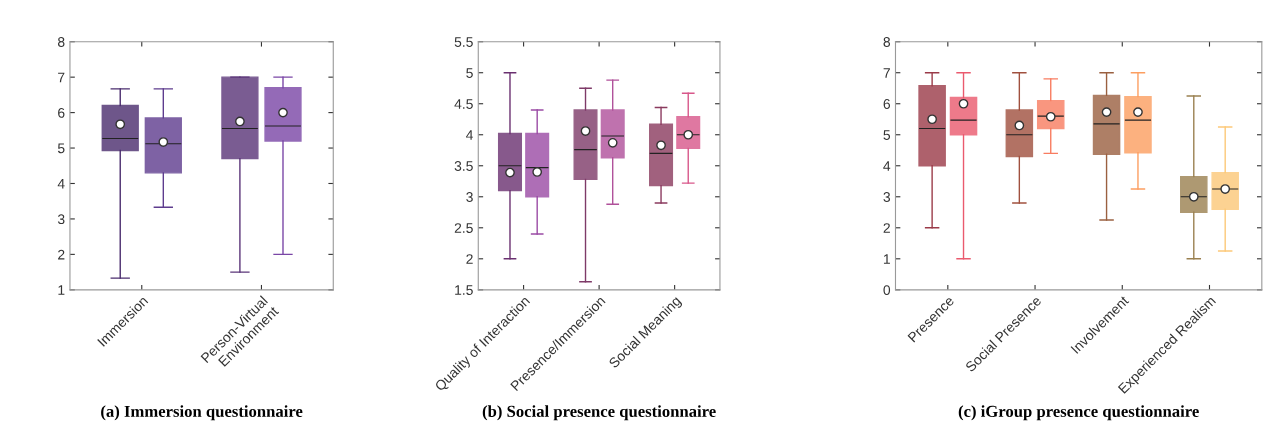 The image size is (1272, 430). I want to click on text: (a) Immersion questionnaire, so click(202, 413).